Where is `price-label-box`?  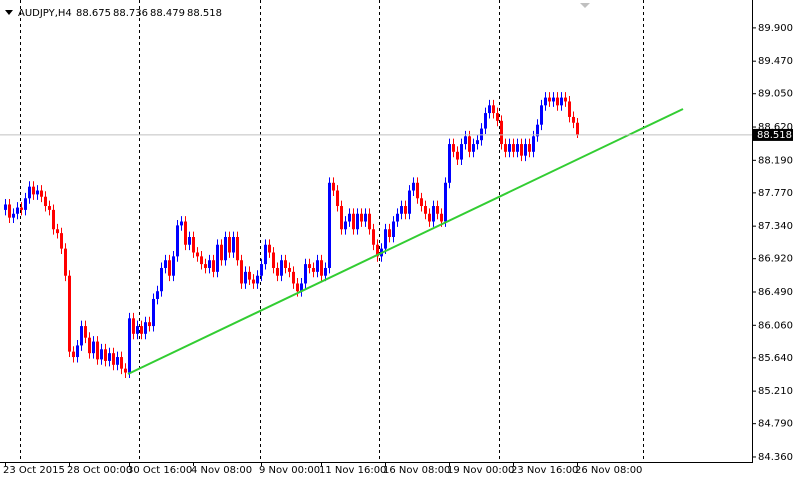 price-label-box is located at coordinates (773, 134).